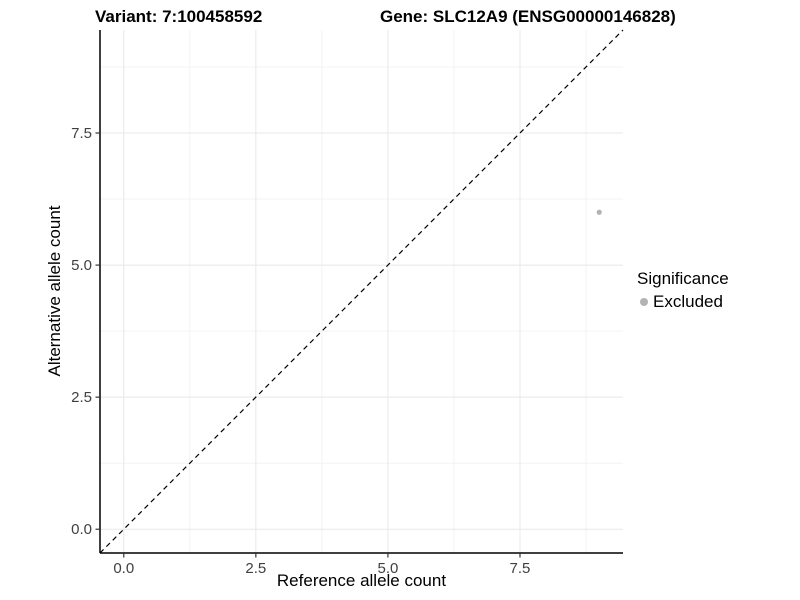 This screenshot has height=600, width=800. What do you see at coordinates (179, 16) in the screenshot?
I see `variant-title: Variant: 7:100458592` at bounding box center [179, 16].